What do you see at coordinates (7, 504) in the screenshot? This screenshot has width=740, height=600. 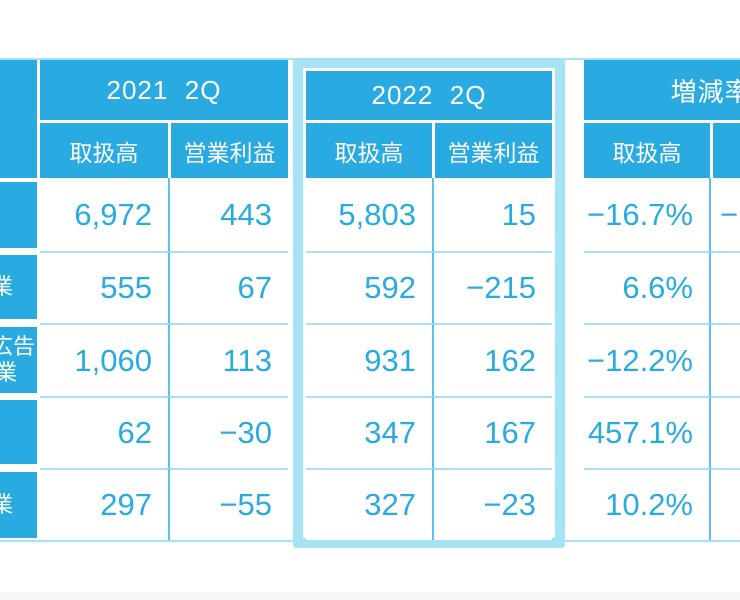 I see `row-label-5-fragment: 業` at bounding box center [7, 504].